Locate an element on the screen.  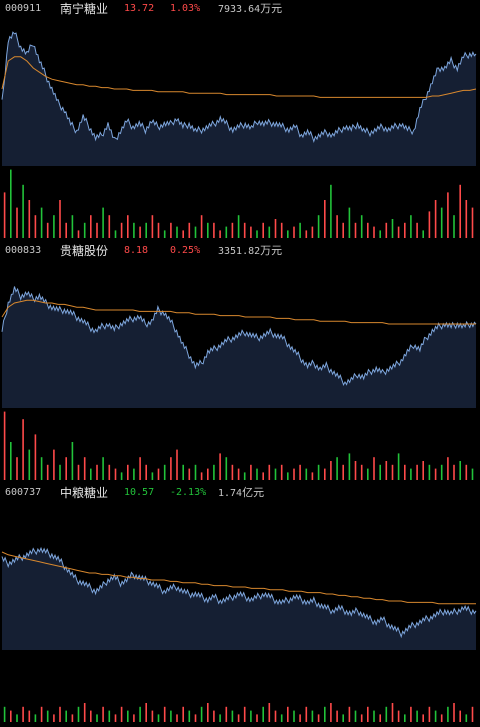
amount-value: 7933.64 is located at coordinates (239, 9).